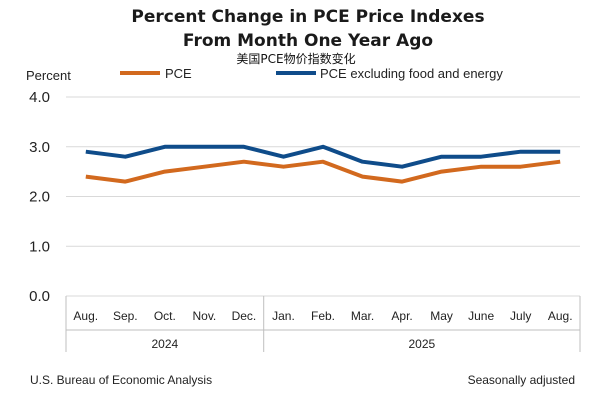 This screenshot has width=608, height=406. I want to click on seasonal-note: Seasonally adjusted, so click(521, 380).